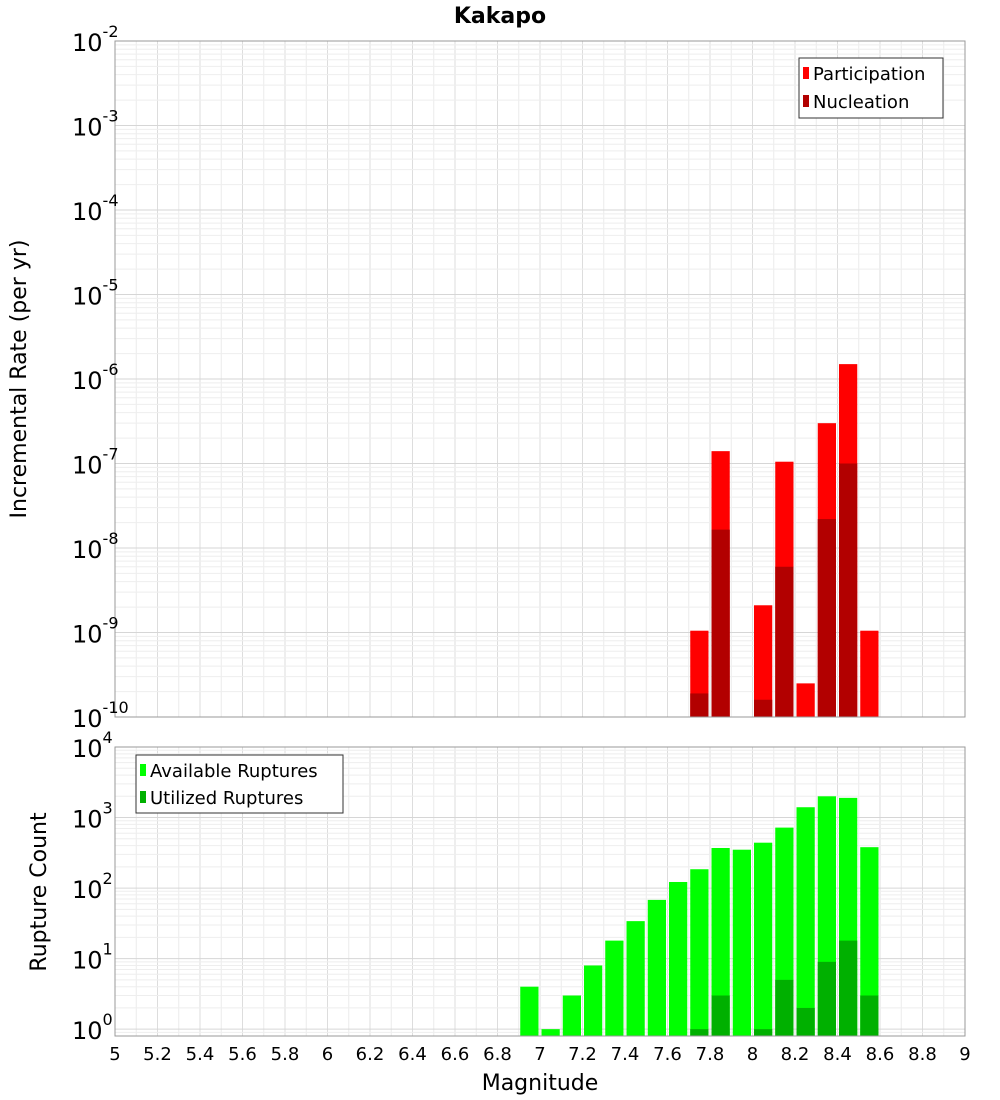 This screenshot has height=1100, width=1000. I want to click on bar-participation-8.55, so click(869, 673).